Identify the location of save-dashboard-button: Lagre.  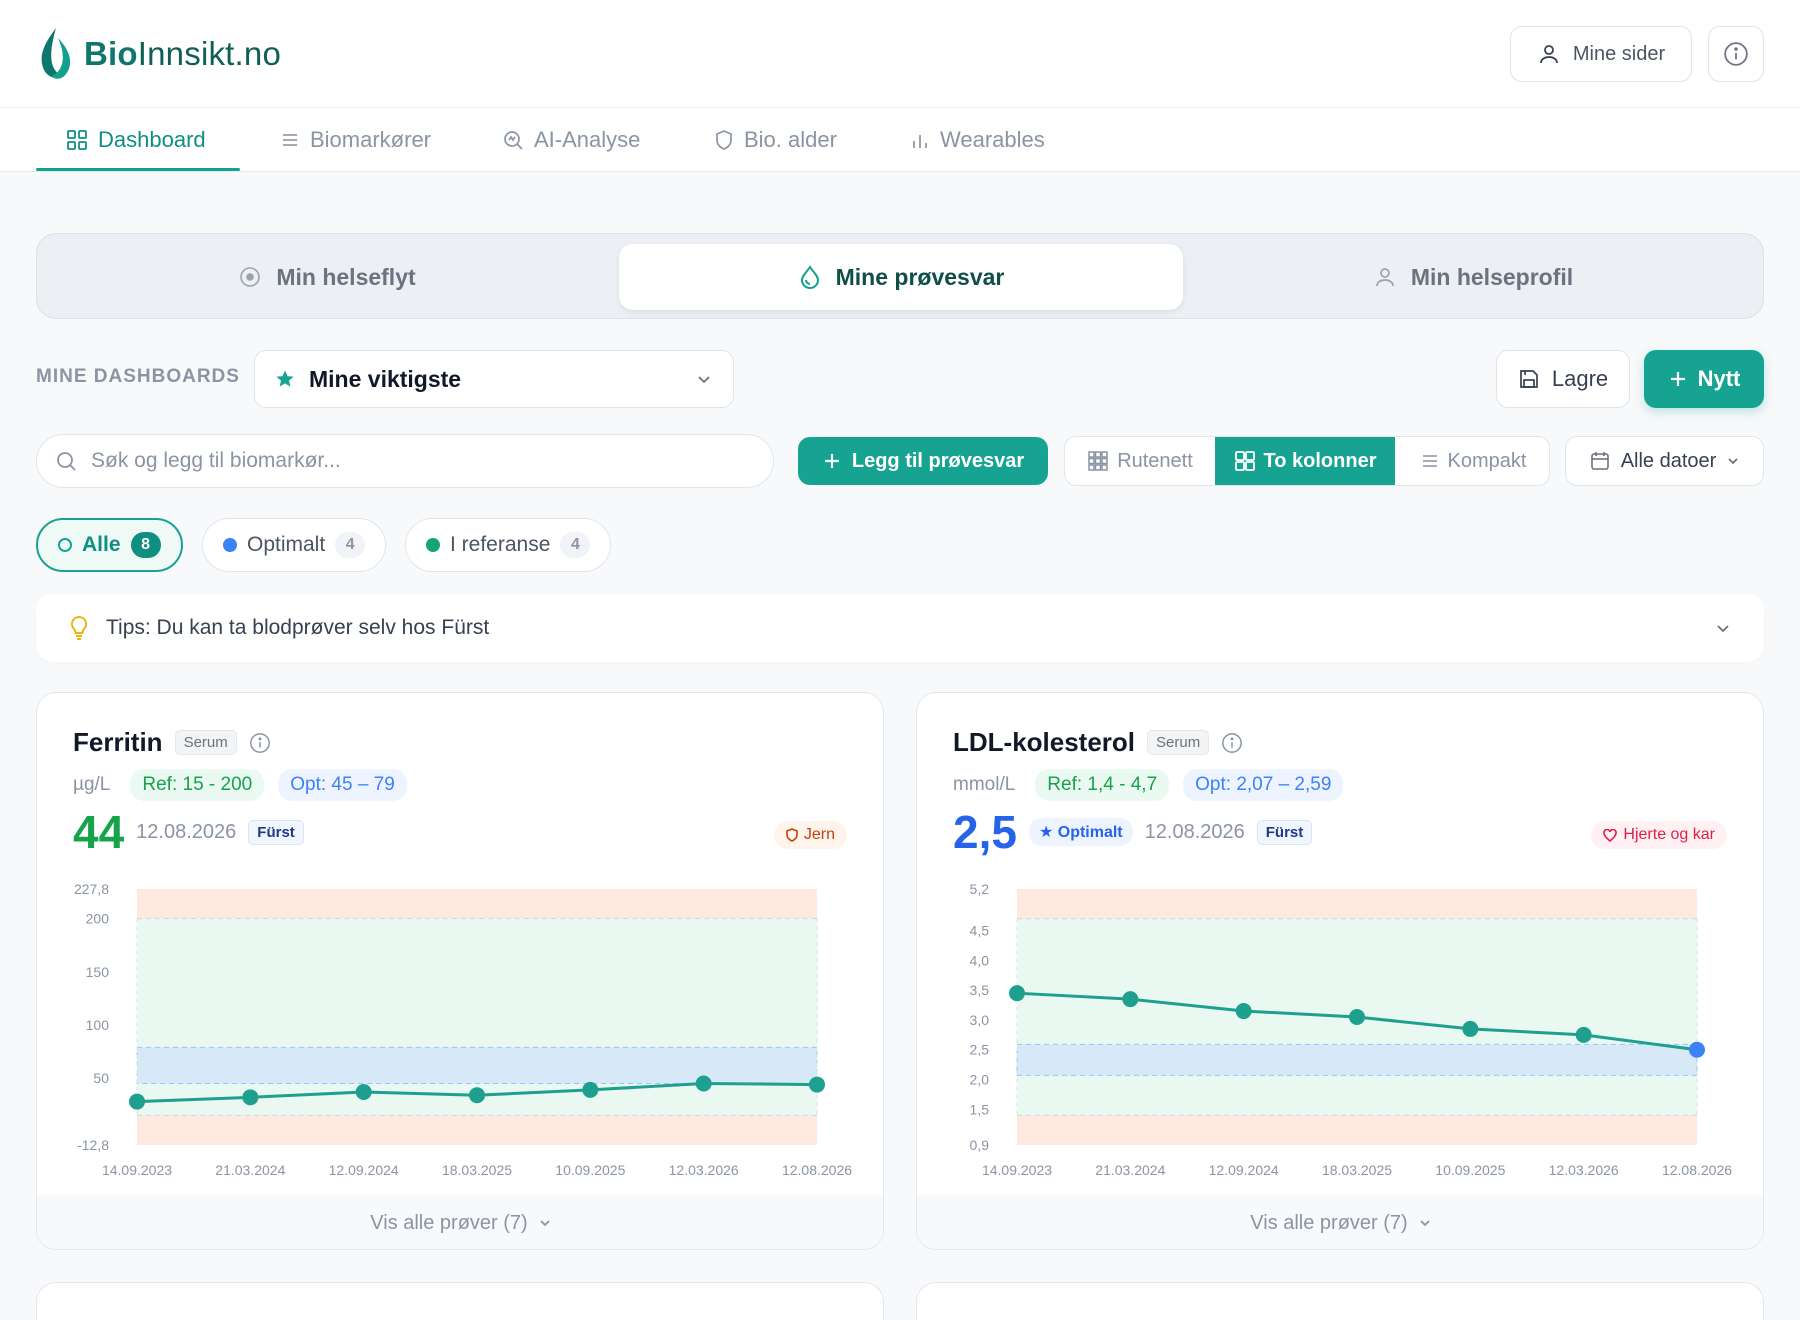
(1563, 379).